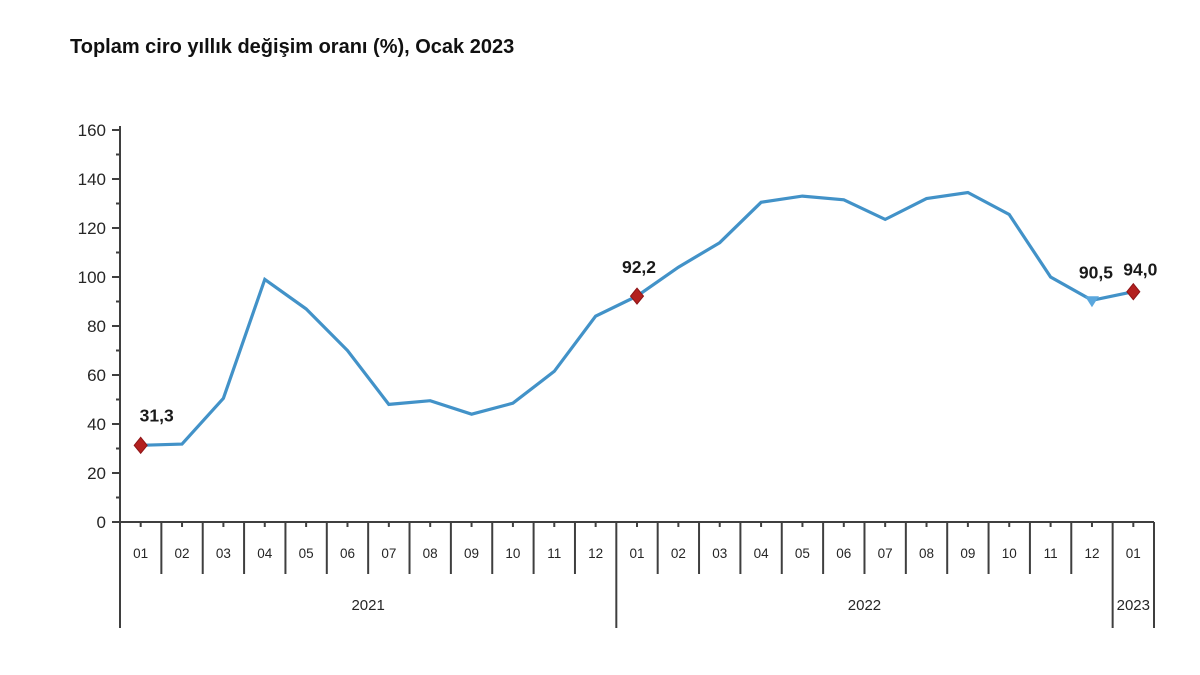 The height and width of the screenshot is (675, 1200). Describe the element at coordinates (92, 179) in the screenshot. I see `y-tick-label: 140` at that location.